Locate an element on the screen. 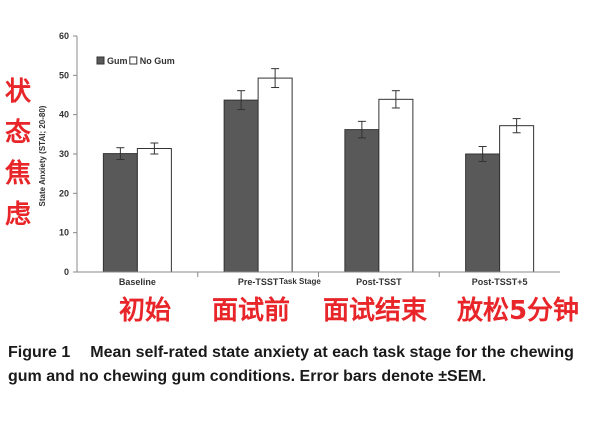 The width and height of the screenshot is (600, 447). chinese-x-label: 面试结束 is located at coordinates (375, 310).